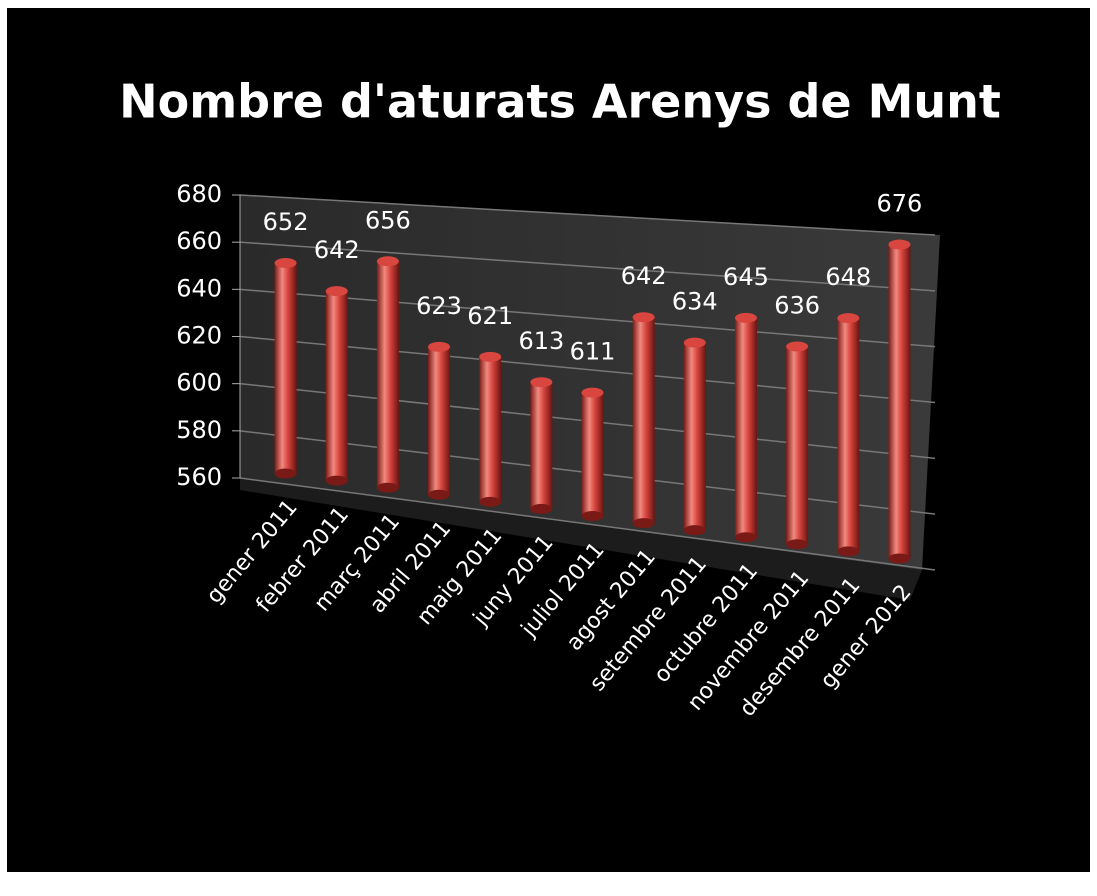  Describe the element at coordinates (560, 102) in the screenshot. I see `chart-title: Nombre d'aturats Arenys de Munt` at that location.